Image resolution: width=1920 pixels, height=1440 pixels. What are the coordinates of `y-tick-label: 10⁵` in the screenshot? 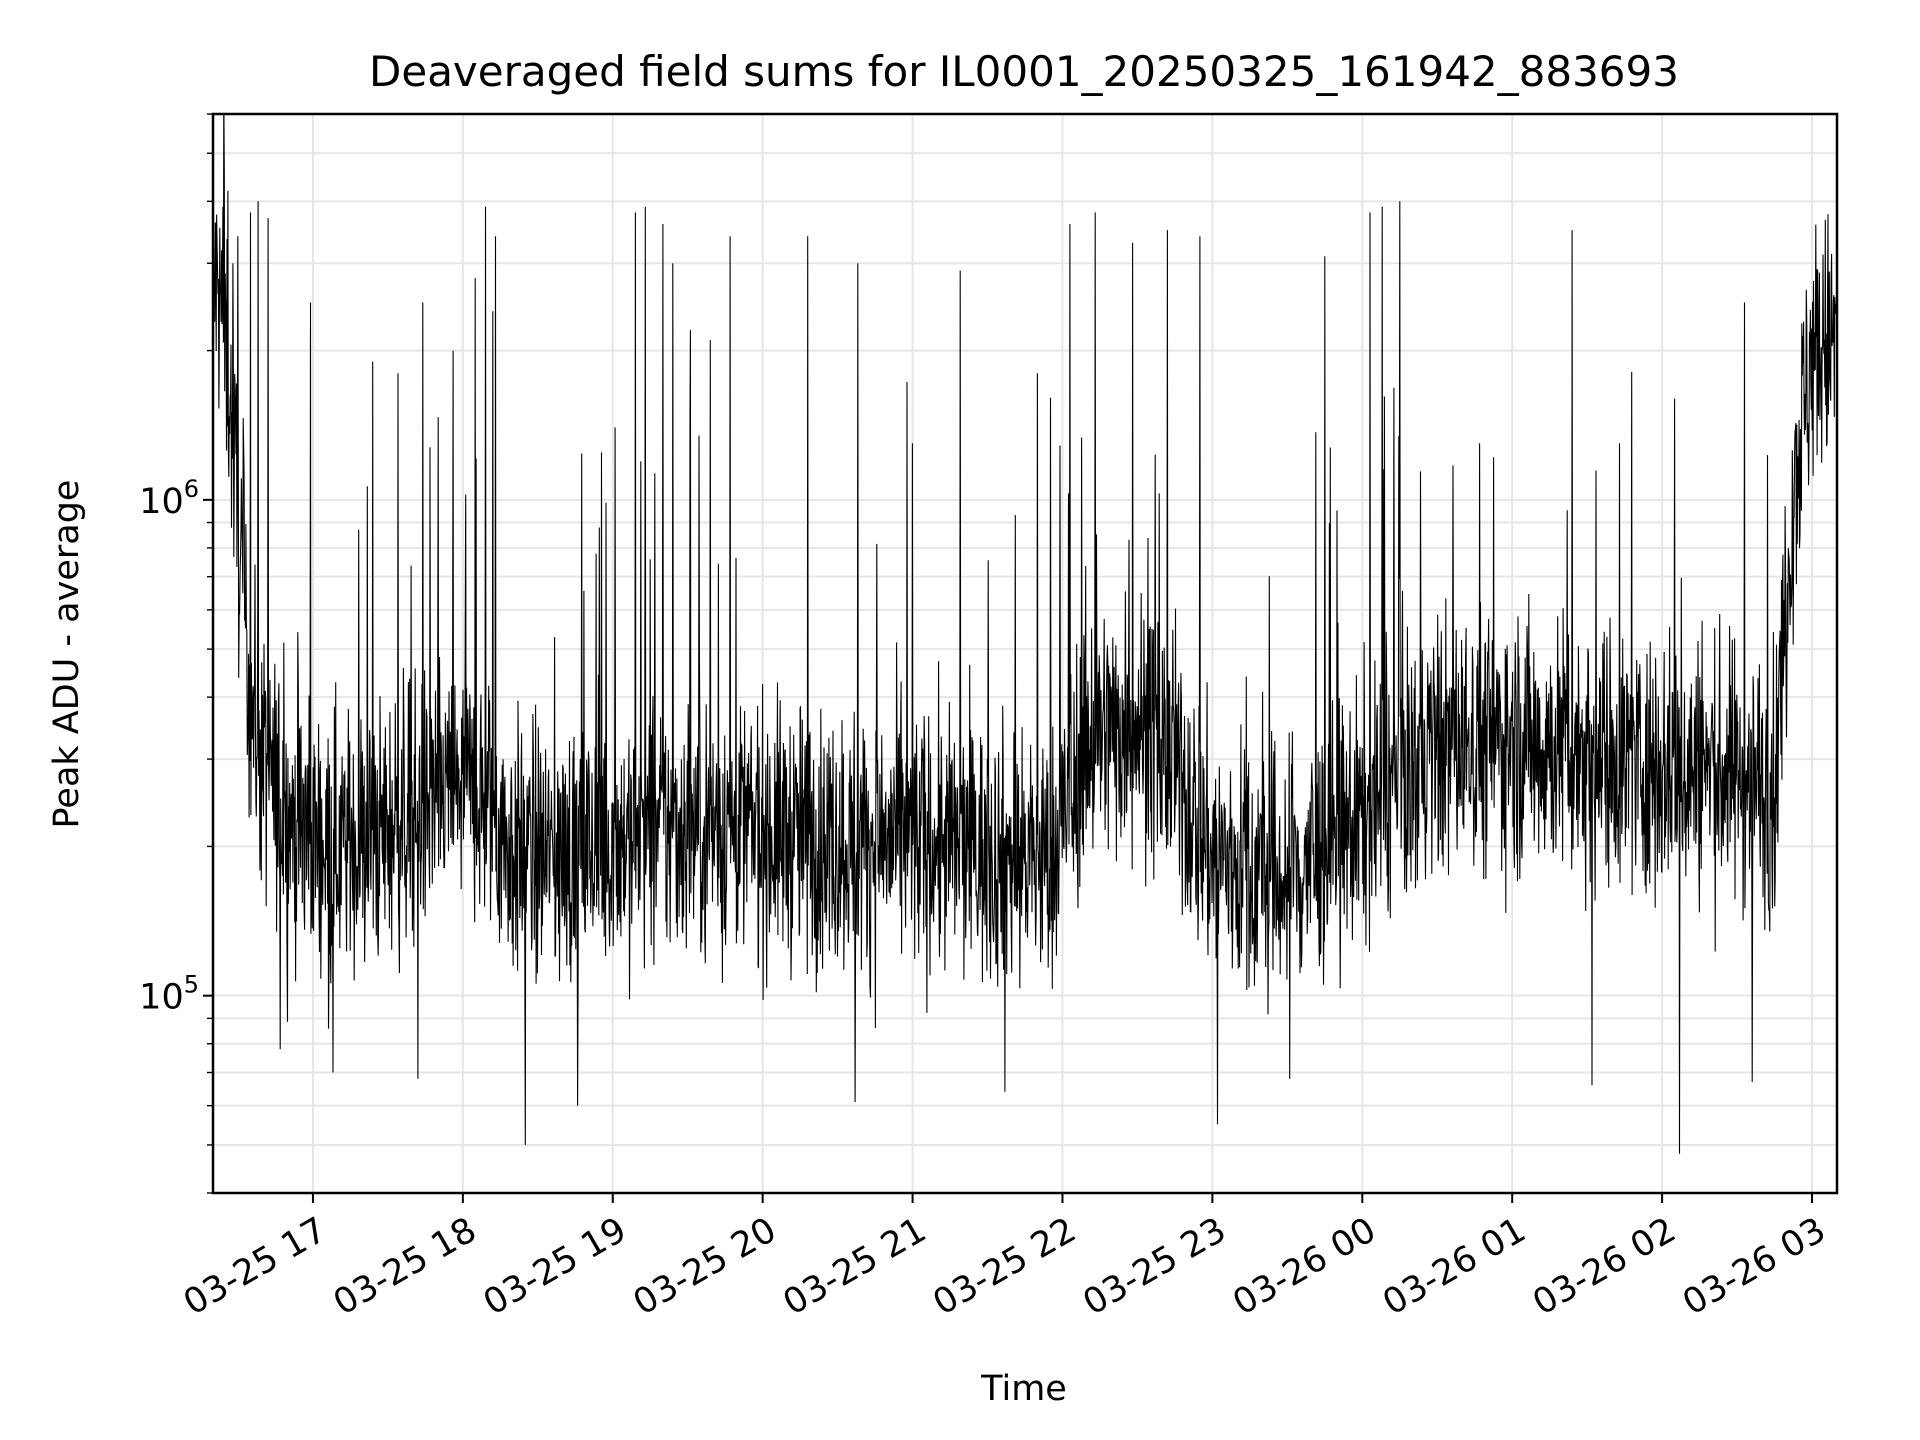 It's located at (169, 994).